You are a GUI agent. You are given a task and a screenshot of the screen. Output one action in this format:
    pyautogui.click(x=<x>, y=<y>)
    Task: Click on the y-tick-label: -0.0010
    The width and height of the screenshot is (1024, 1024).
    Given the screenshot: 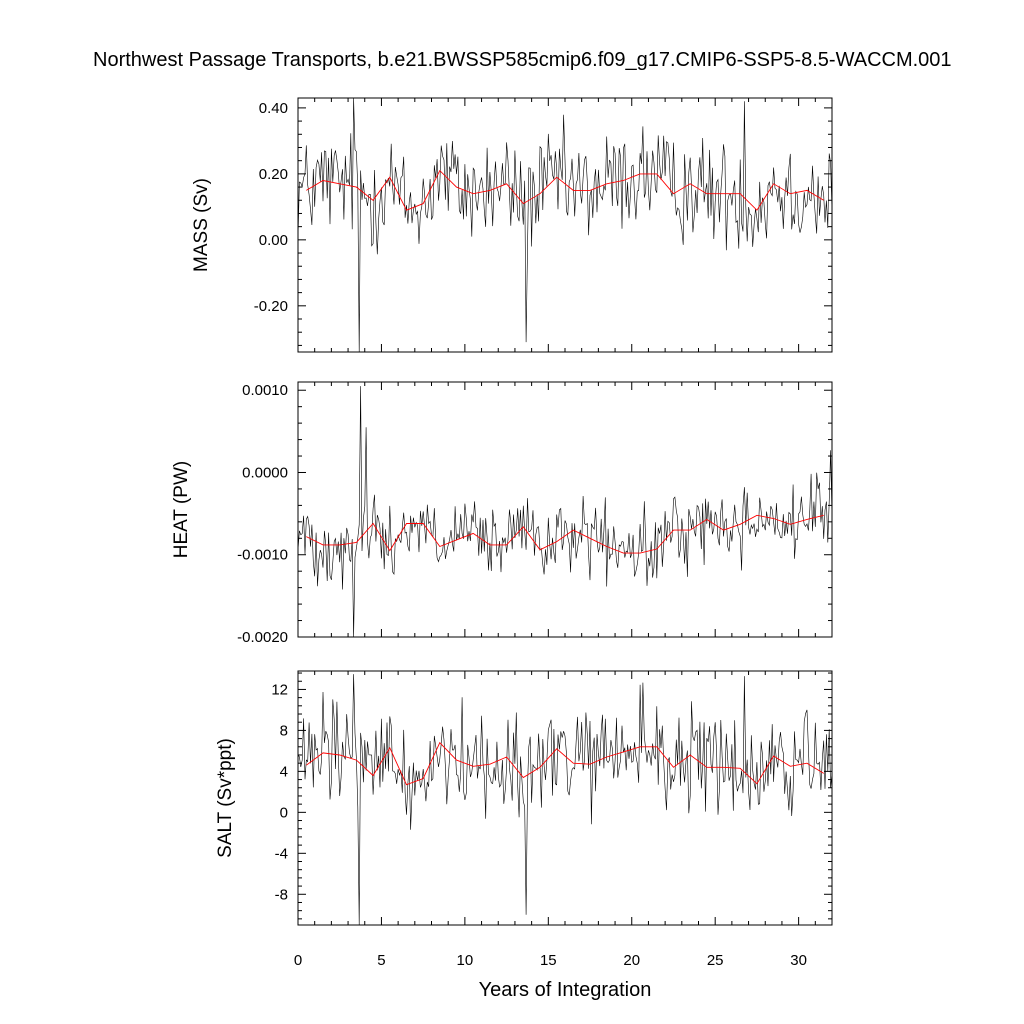 What is the action you would take?
    pyautogui.click(x=262, y=555)
    